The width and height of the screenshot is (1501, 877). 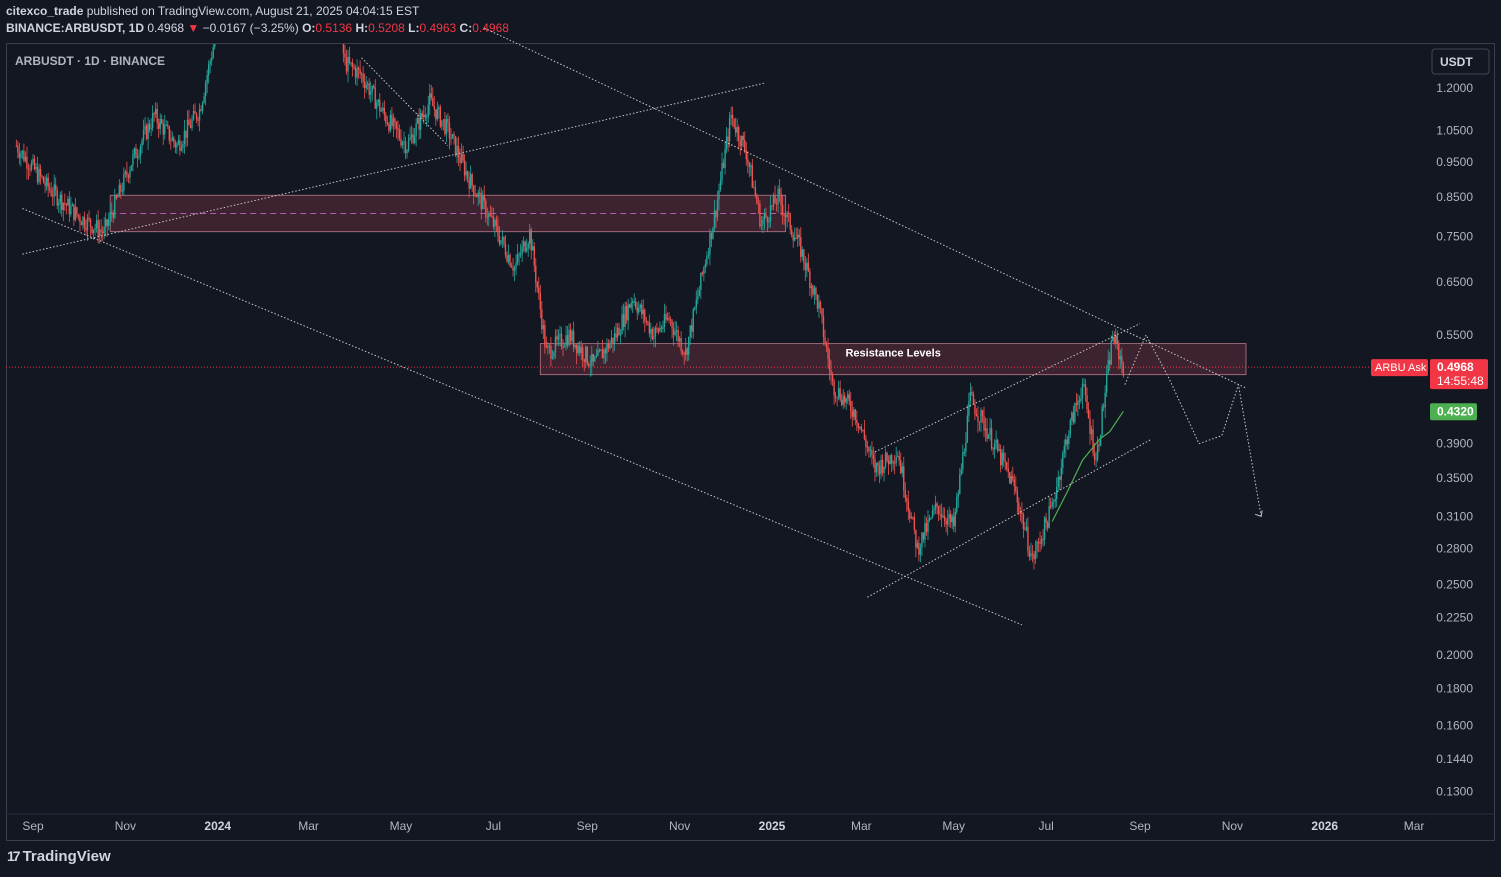 I want to click on price-tick-label: 0.9500, so click(x=1454, y=162).